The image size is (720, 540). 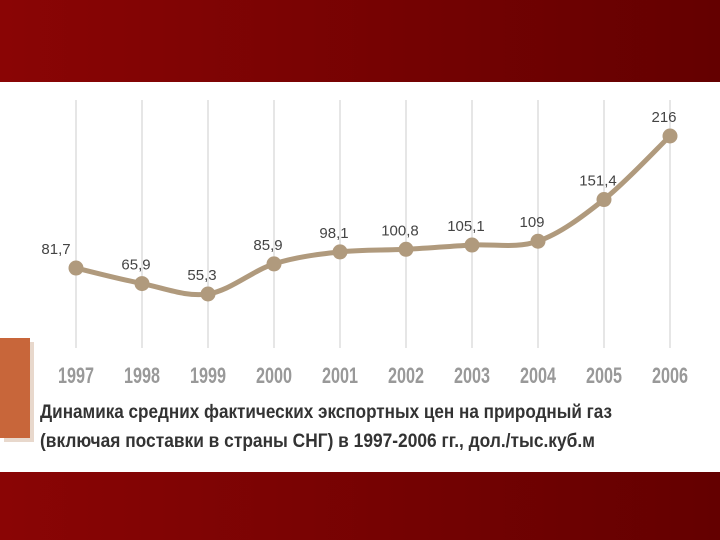 I want to click on x-tick-label: 1999, so click(x=208, y=375).